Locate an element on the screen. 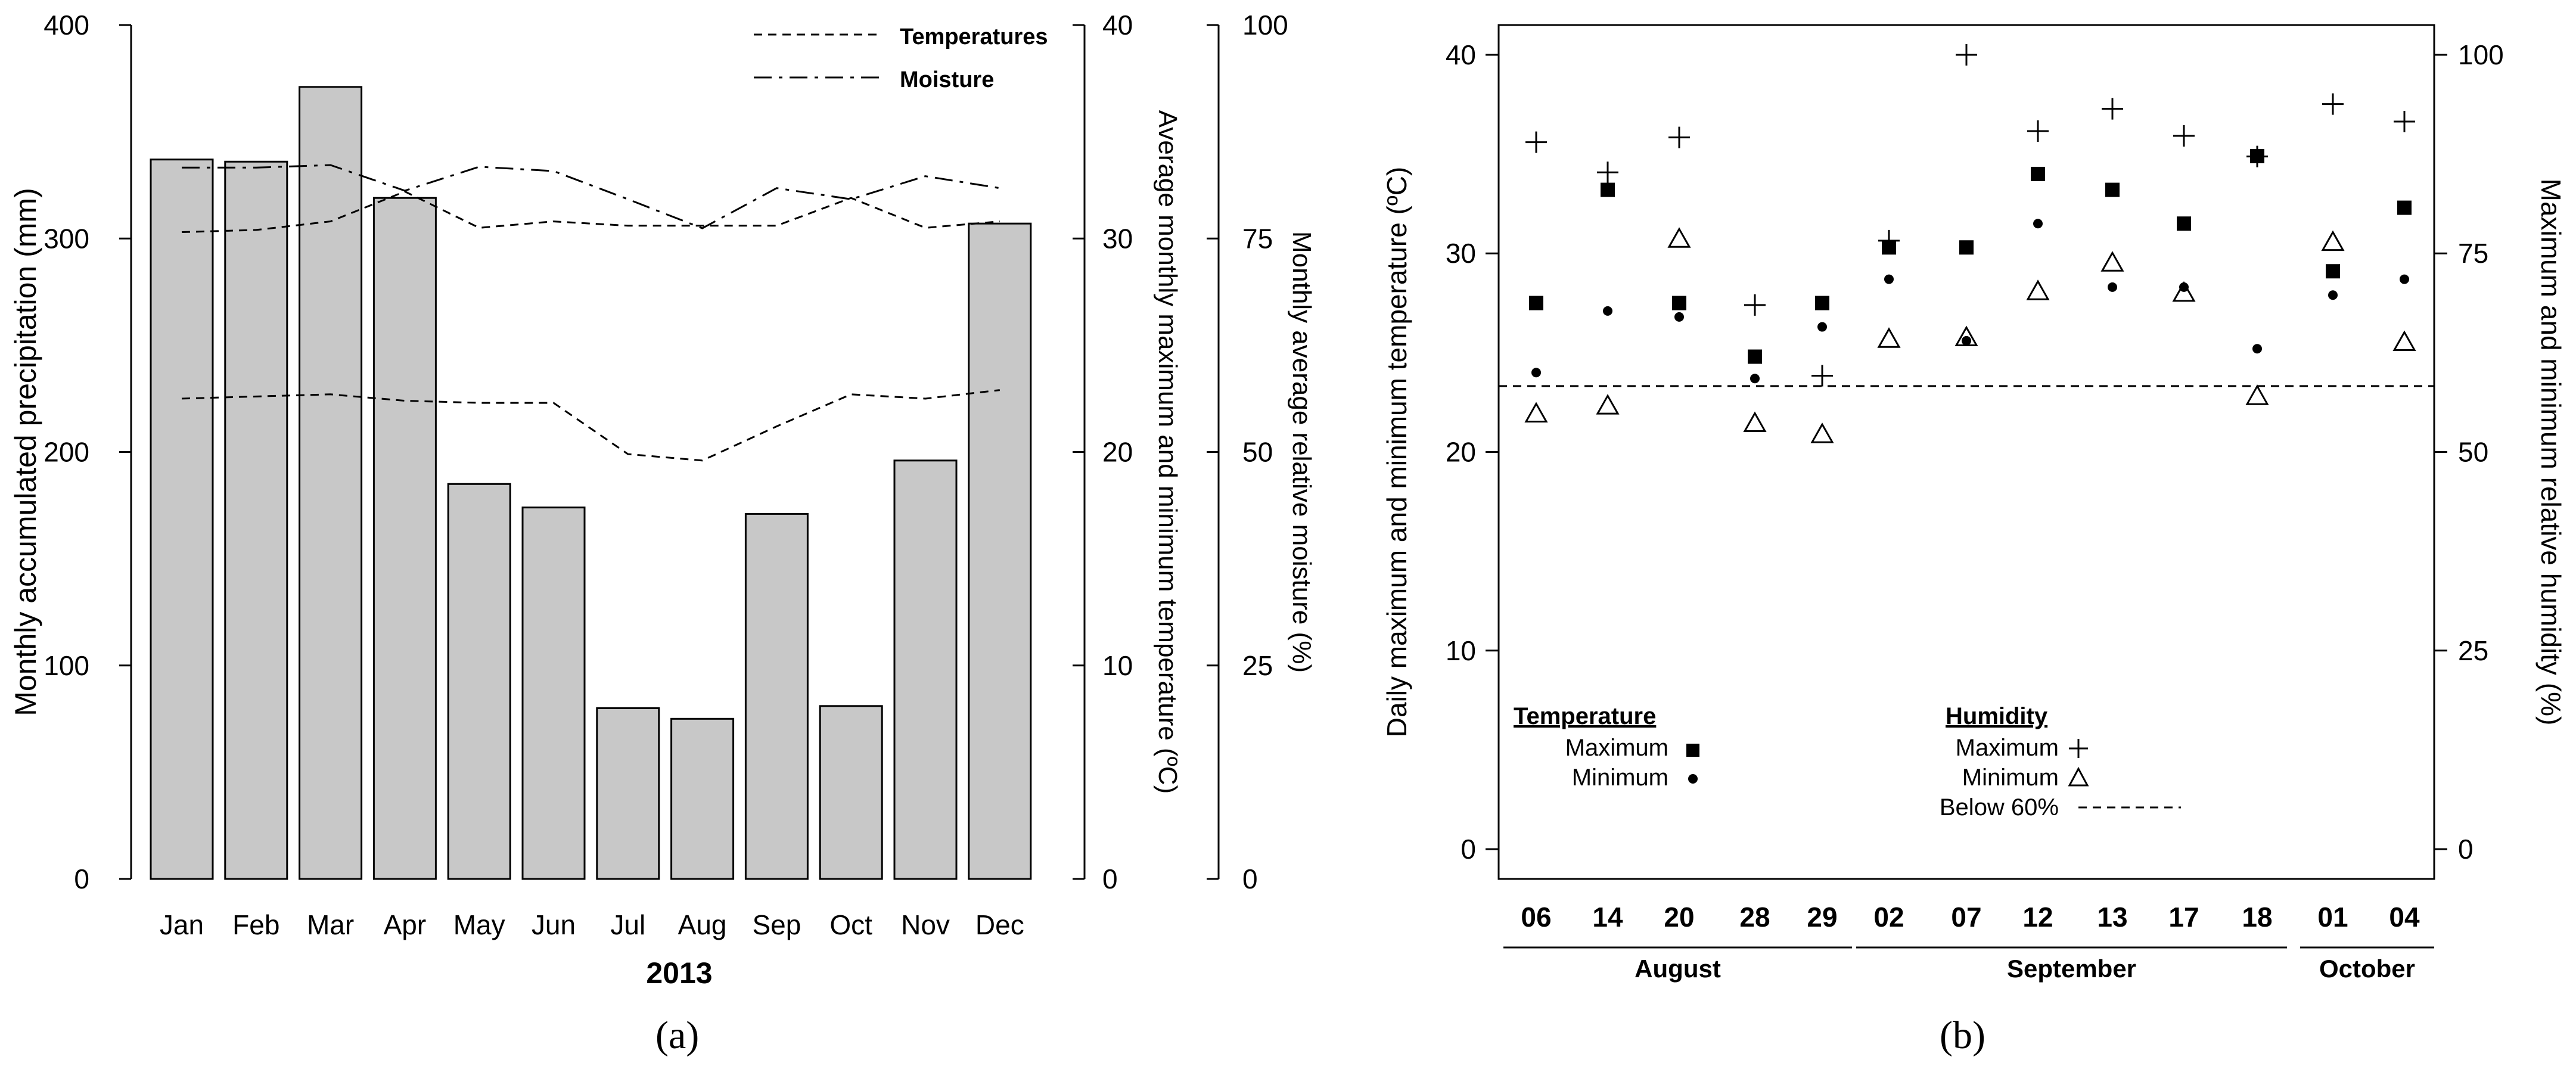 The height and width of the screenshot is (1072, 2576). bar-may is located at coordinates (479, 681).